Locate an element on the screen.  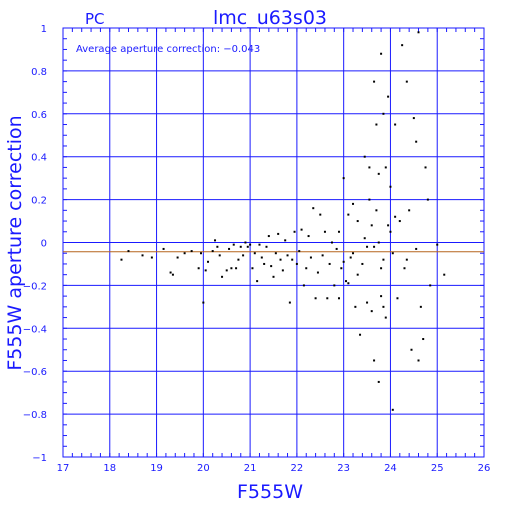
y-tick-label: −1 is located at coordinates (39, 458).